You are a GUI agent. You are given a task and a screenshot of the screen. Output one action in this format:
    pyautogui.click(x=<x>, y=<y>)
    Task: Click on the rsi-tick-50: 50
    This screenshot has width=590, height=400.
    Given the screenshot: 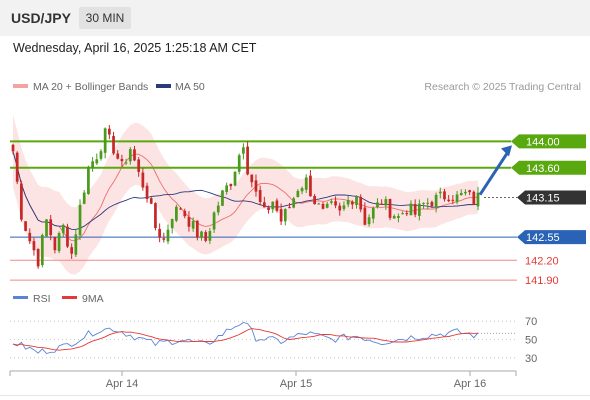 What is the action you would take?
    pyautogui.click(x=531, y=341)
    